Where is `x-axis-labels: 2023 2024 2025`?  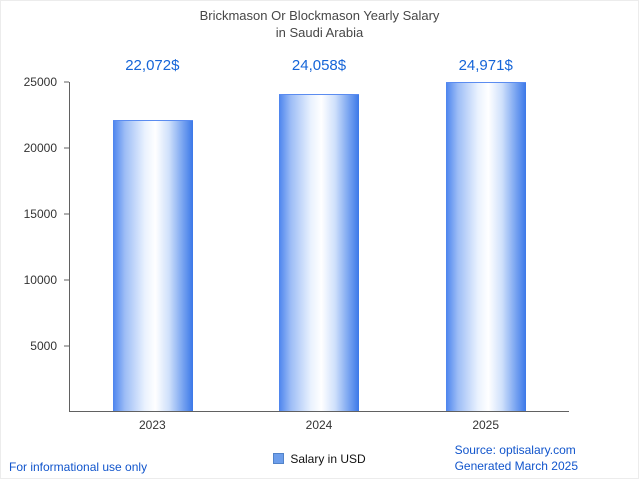
x-axis-labels: 2023 2024 2025 is located at coordinates (319, 426).